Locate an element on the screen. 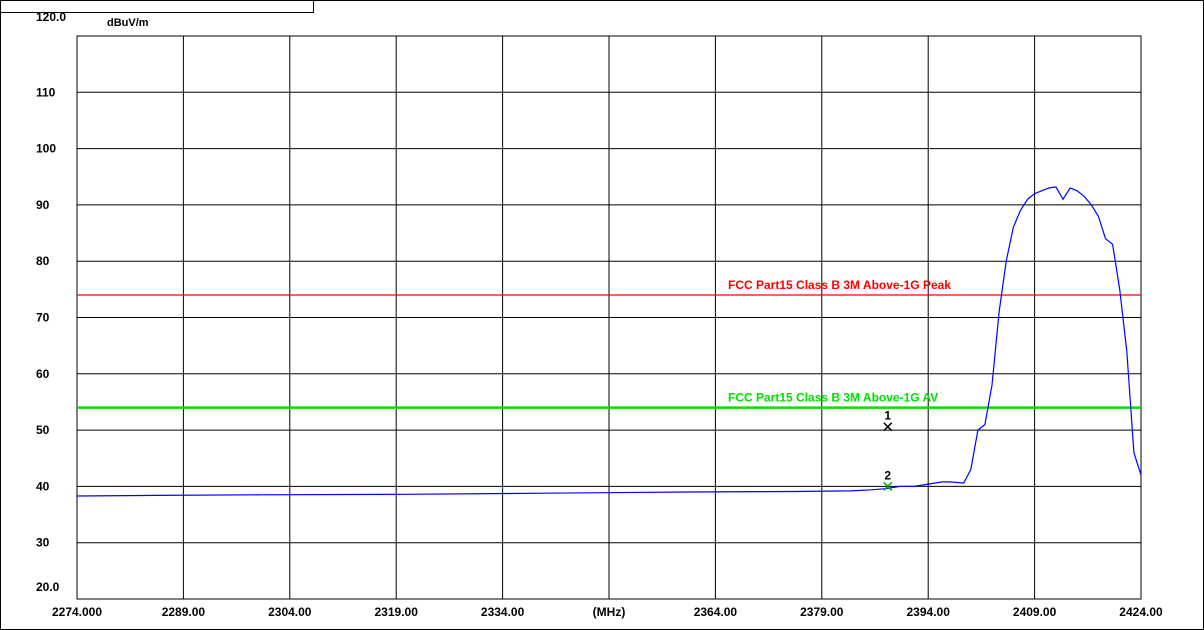 This screenshot has height=630, width=1204. y-tick-label: 100 is located at coordinates (46, 149).